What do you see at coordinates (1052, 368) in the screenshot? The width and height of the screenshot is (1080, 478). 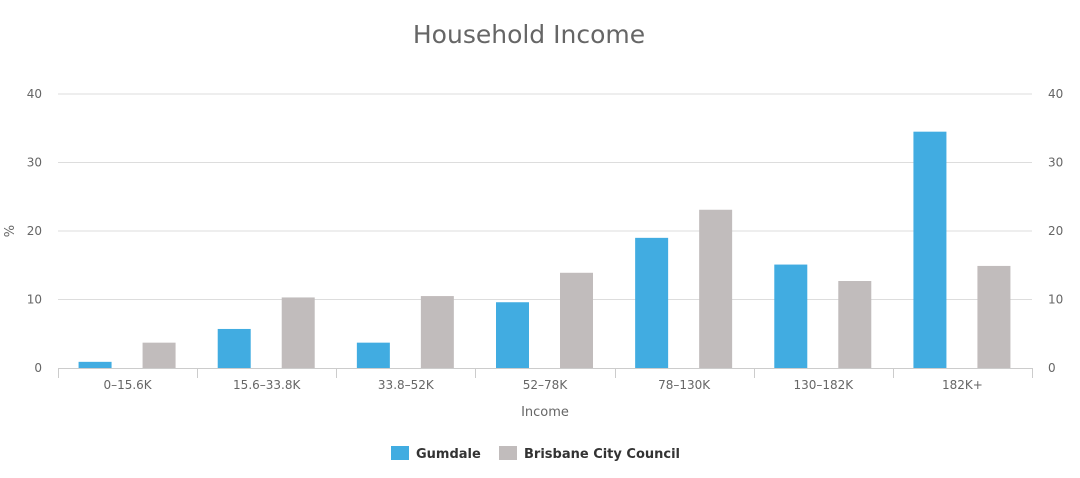 I see `y-tick-label-right: 0` at bounding box center [1052, 368].